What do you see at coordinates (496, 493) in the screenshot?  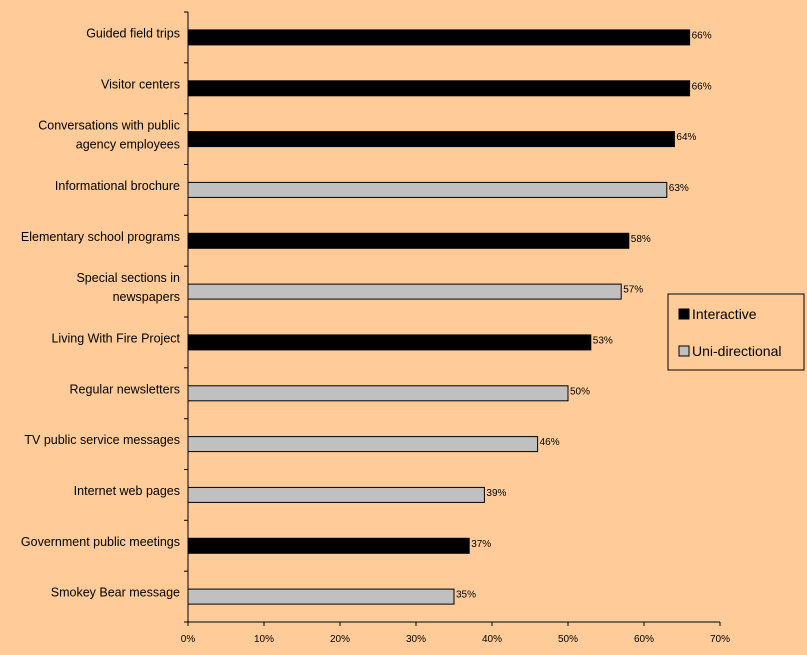 I see `value-label-9: 39%` at bounding box center [496, 493].